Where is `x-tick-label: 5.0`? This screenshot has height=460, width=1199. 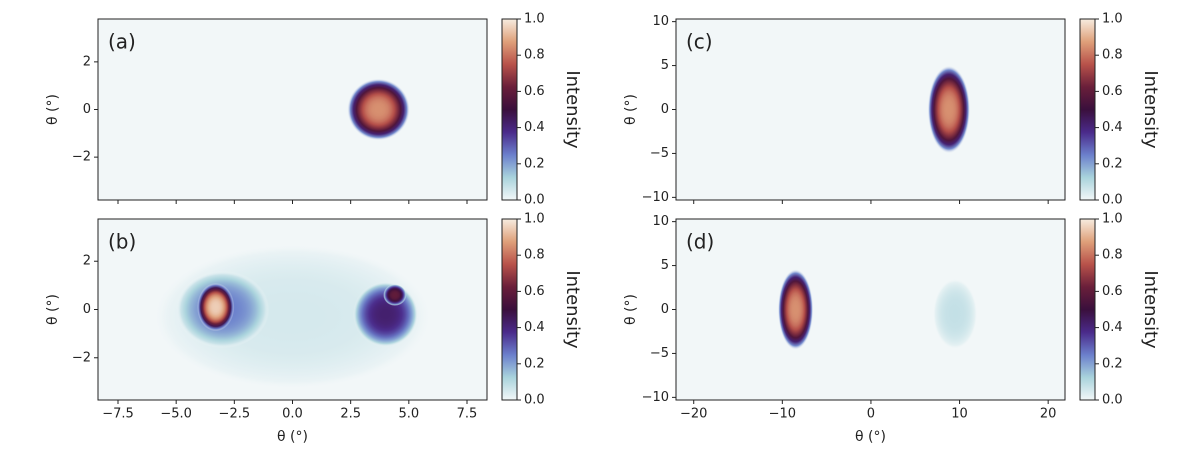 x-tick-label: 5.0 is located at coordinates (408, 414).